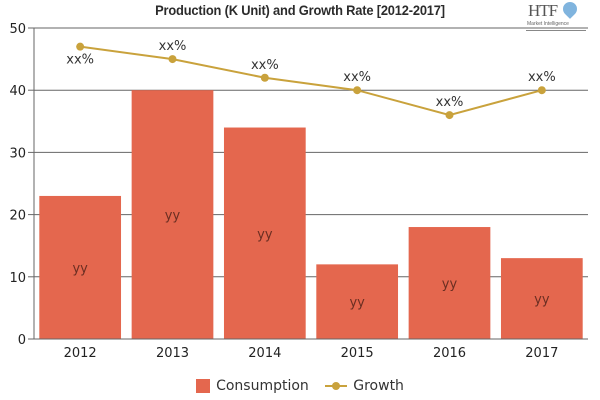 This screenshot has height=400, width=600. I want to click on growth-line, so click(311, 81).